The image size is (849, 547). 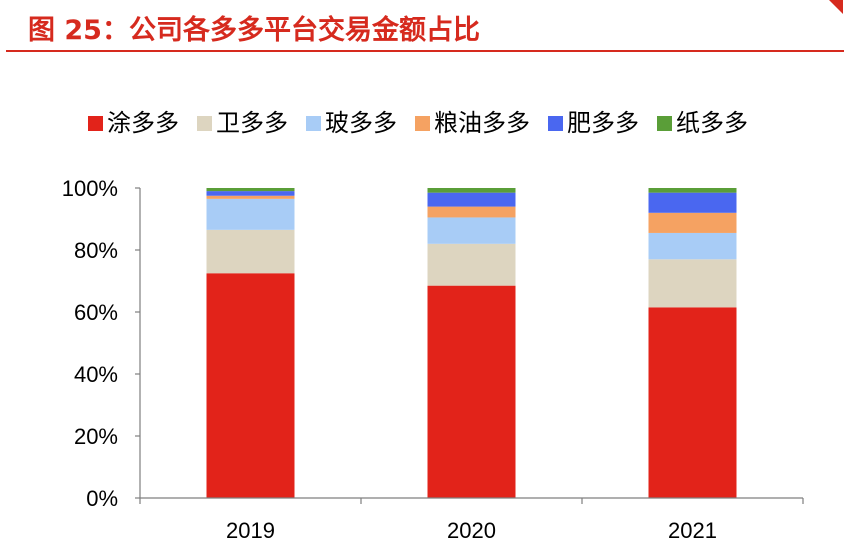 I want to click on legend: 涂多多 卫多多 玻多多 粮油多多 肥多多 纸多多, so click(x=418, y=123).